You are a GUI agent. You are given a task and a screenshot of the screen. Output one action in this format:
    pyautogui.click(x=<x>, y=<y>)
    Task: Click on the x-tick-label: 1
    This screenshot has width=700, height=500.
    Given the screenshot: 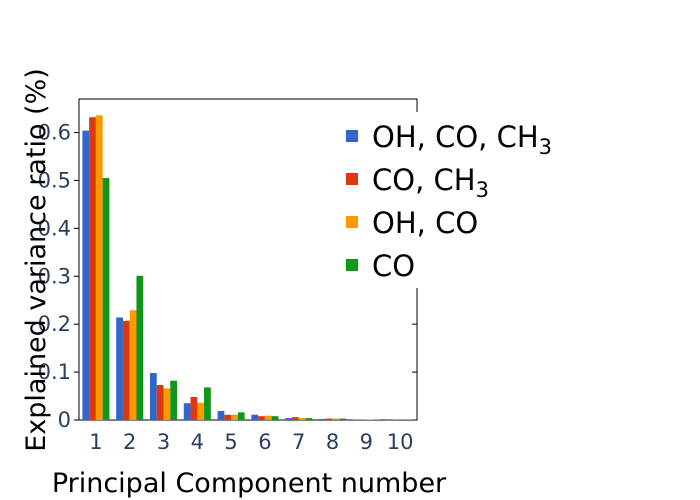 What is the action you would take?
    pyautogui.click(x=95, y=442)
    